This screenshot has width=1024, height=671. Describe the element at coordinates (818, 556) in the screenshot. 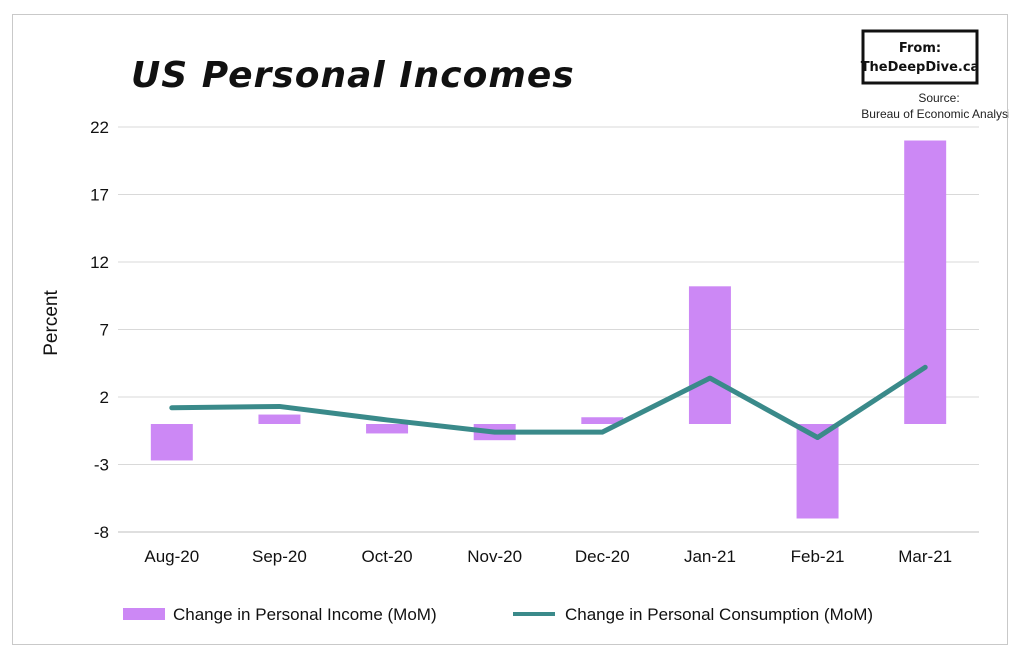

I see `x-tick-label: Feb-21` at that location.